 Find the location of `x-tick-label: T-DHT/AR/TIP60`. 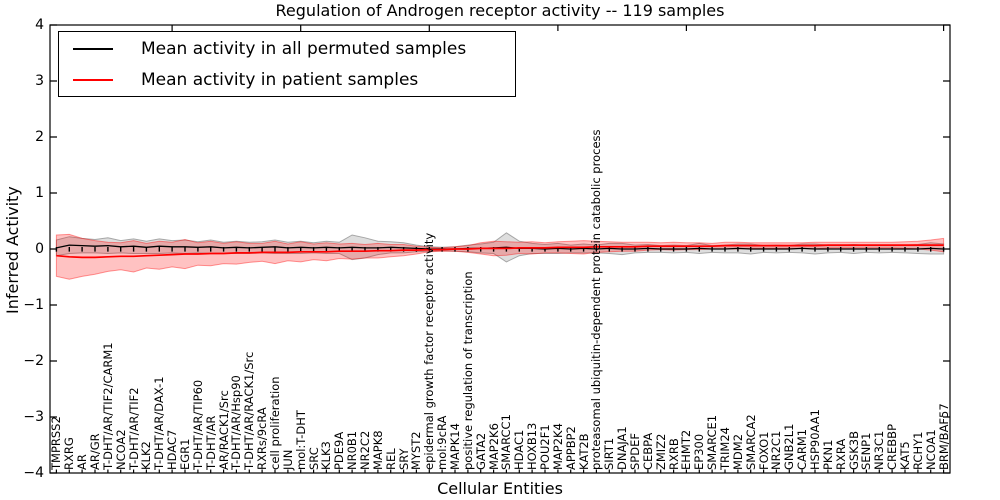

x-tick-label: T-DHT/AR/TIP60 is located at coordinates (197, 424).